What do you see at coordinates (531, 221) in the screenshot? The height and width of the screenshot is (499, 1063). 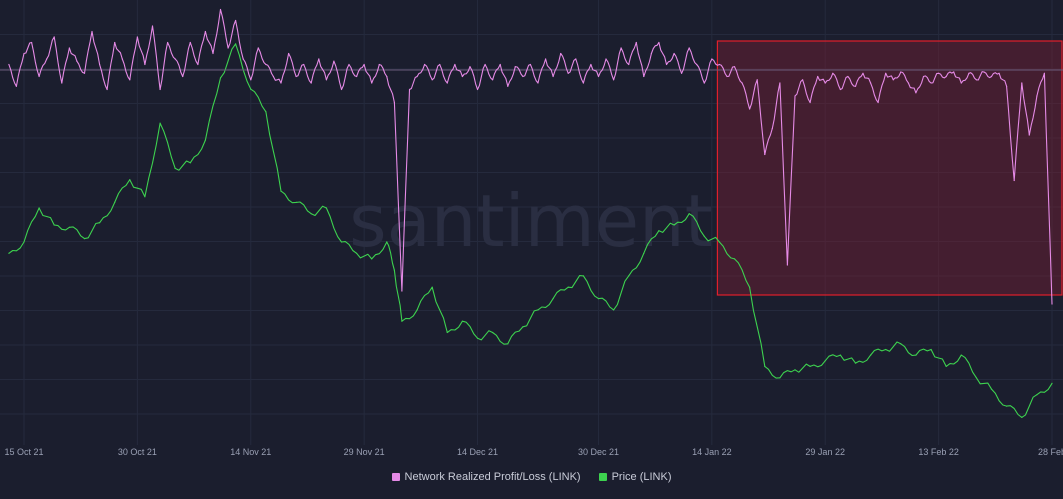 I see `watermark: santiment` at bounding box center [531, 221].